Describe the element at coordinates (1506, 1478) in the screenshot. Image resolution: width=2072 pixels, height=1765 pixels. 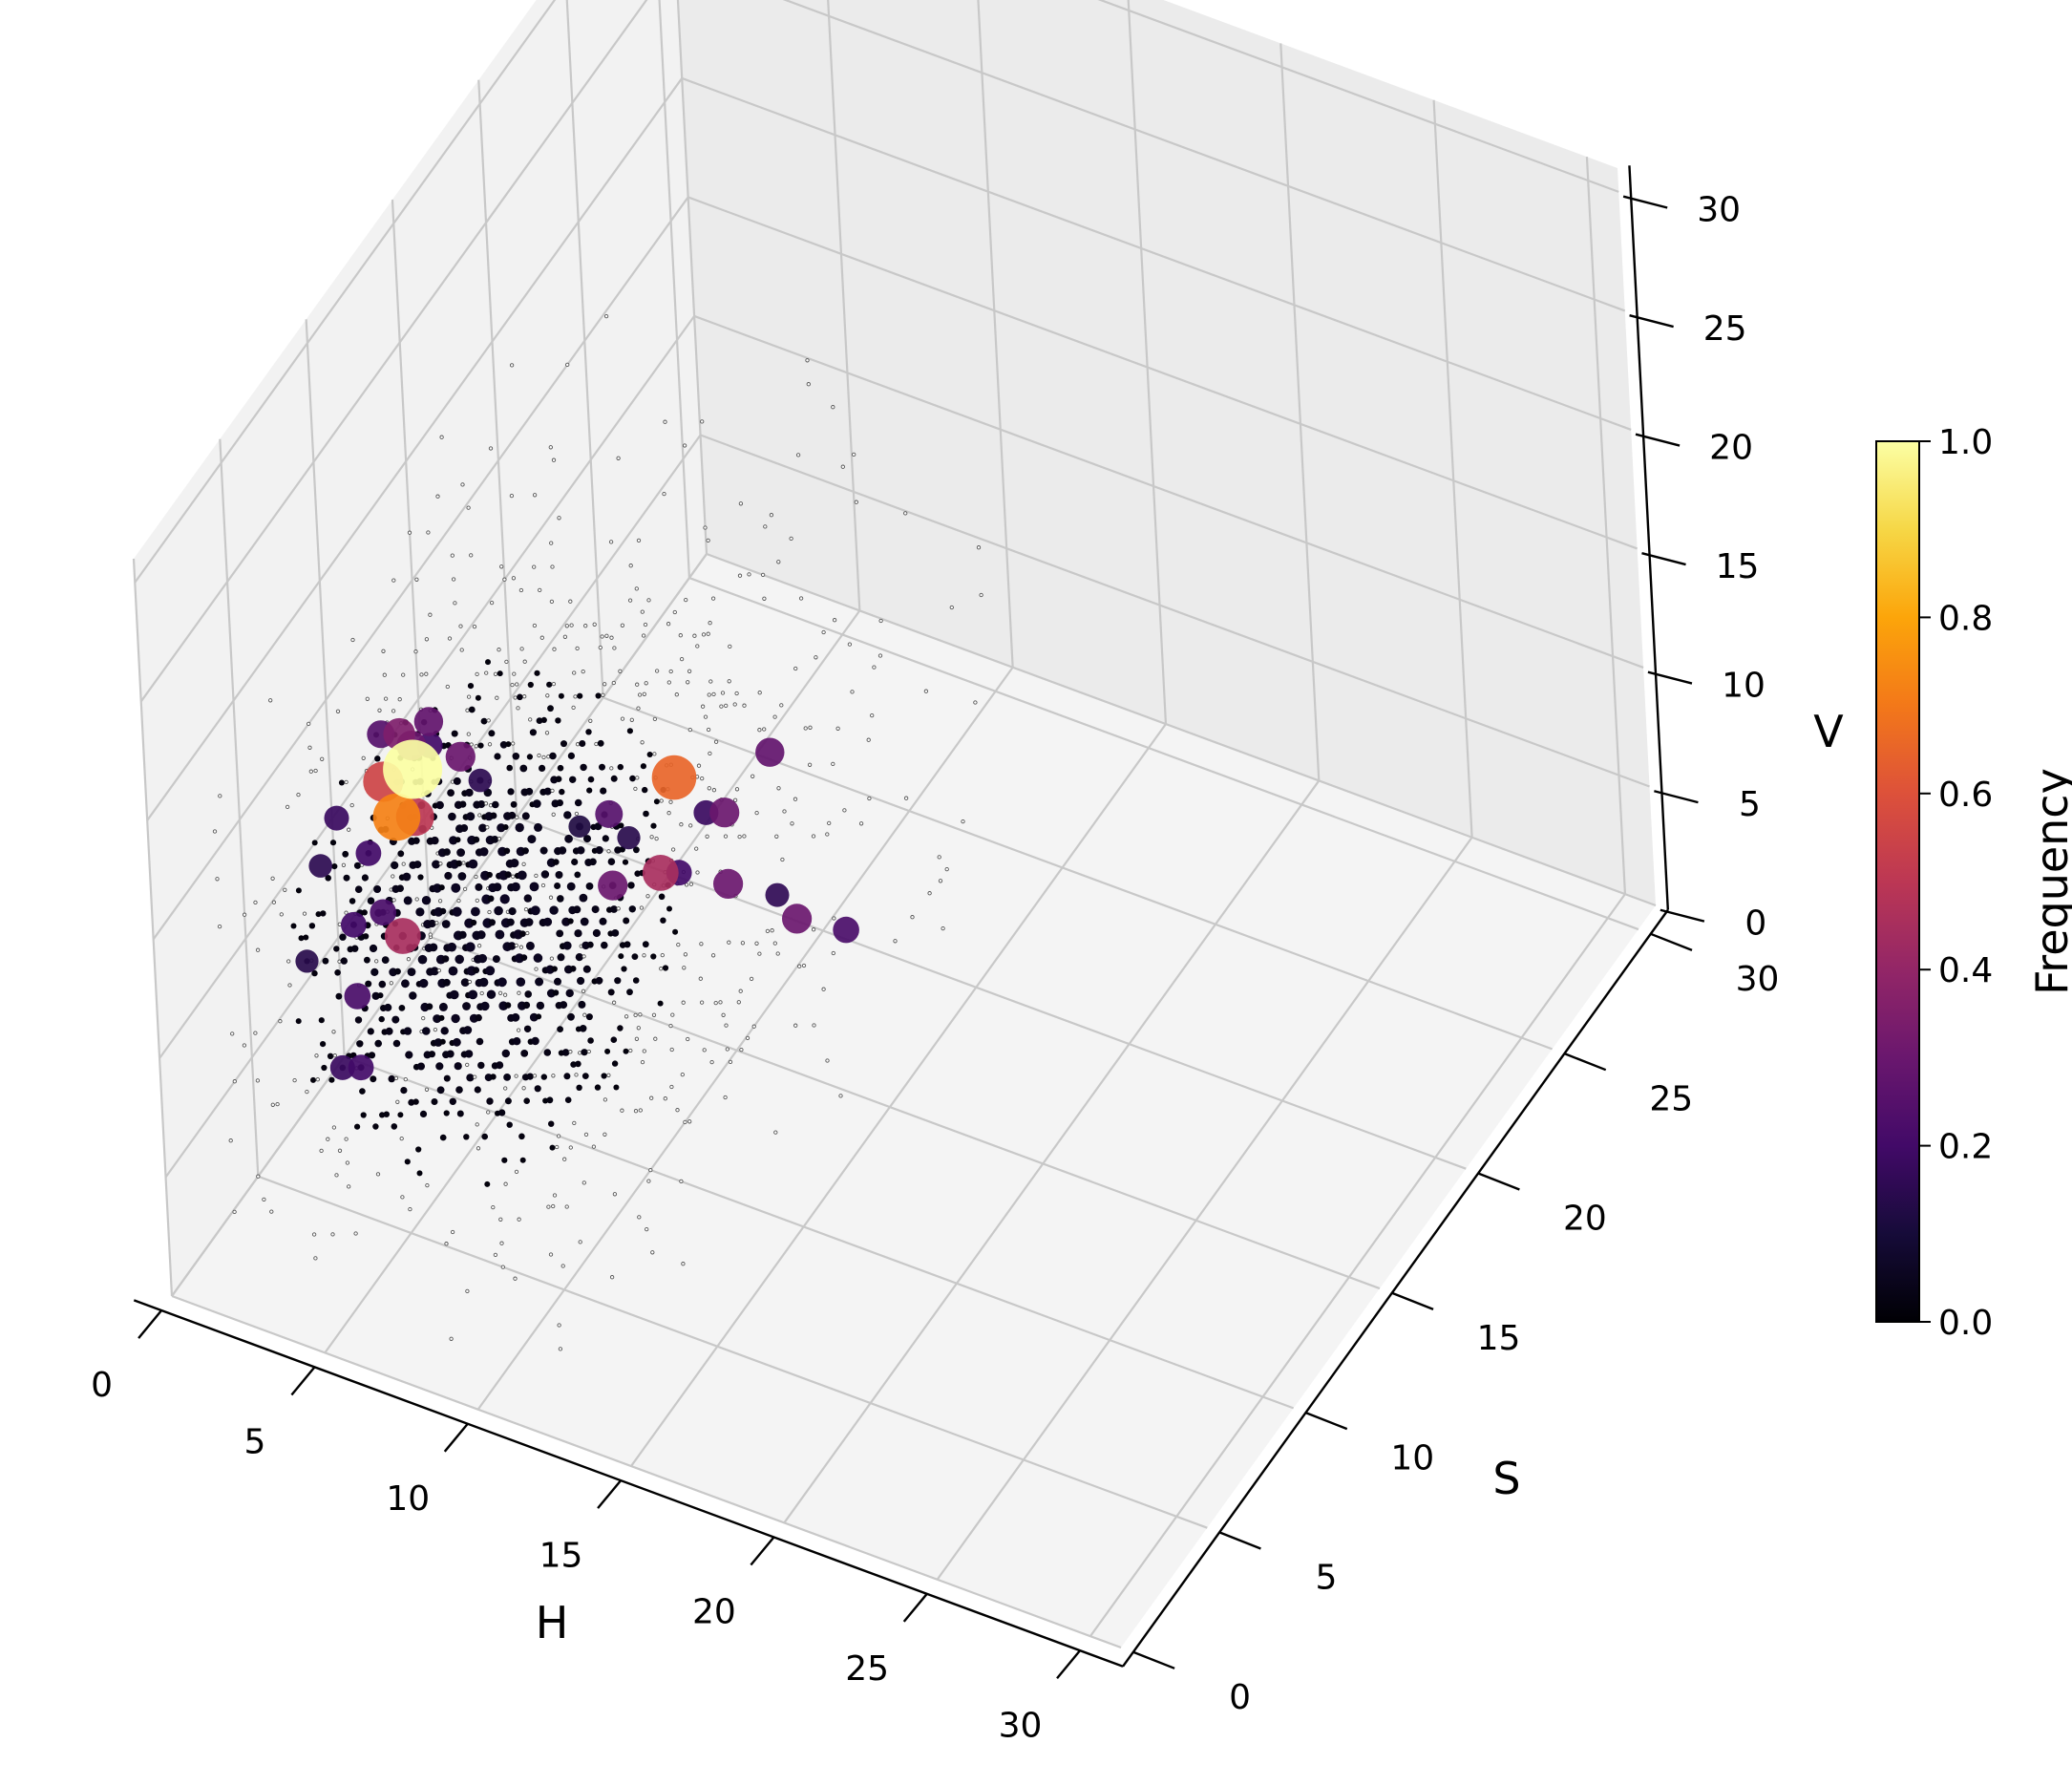
I see `y-axis-label: S` at that location.